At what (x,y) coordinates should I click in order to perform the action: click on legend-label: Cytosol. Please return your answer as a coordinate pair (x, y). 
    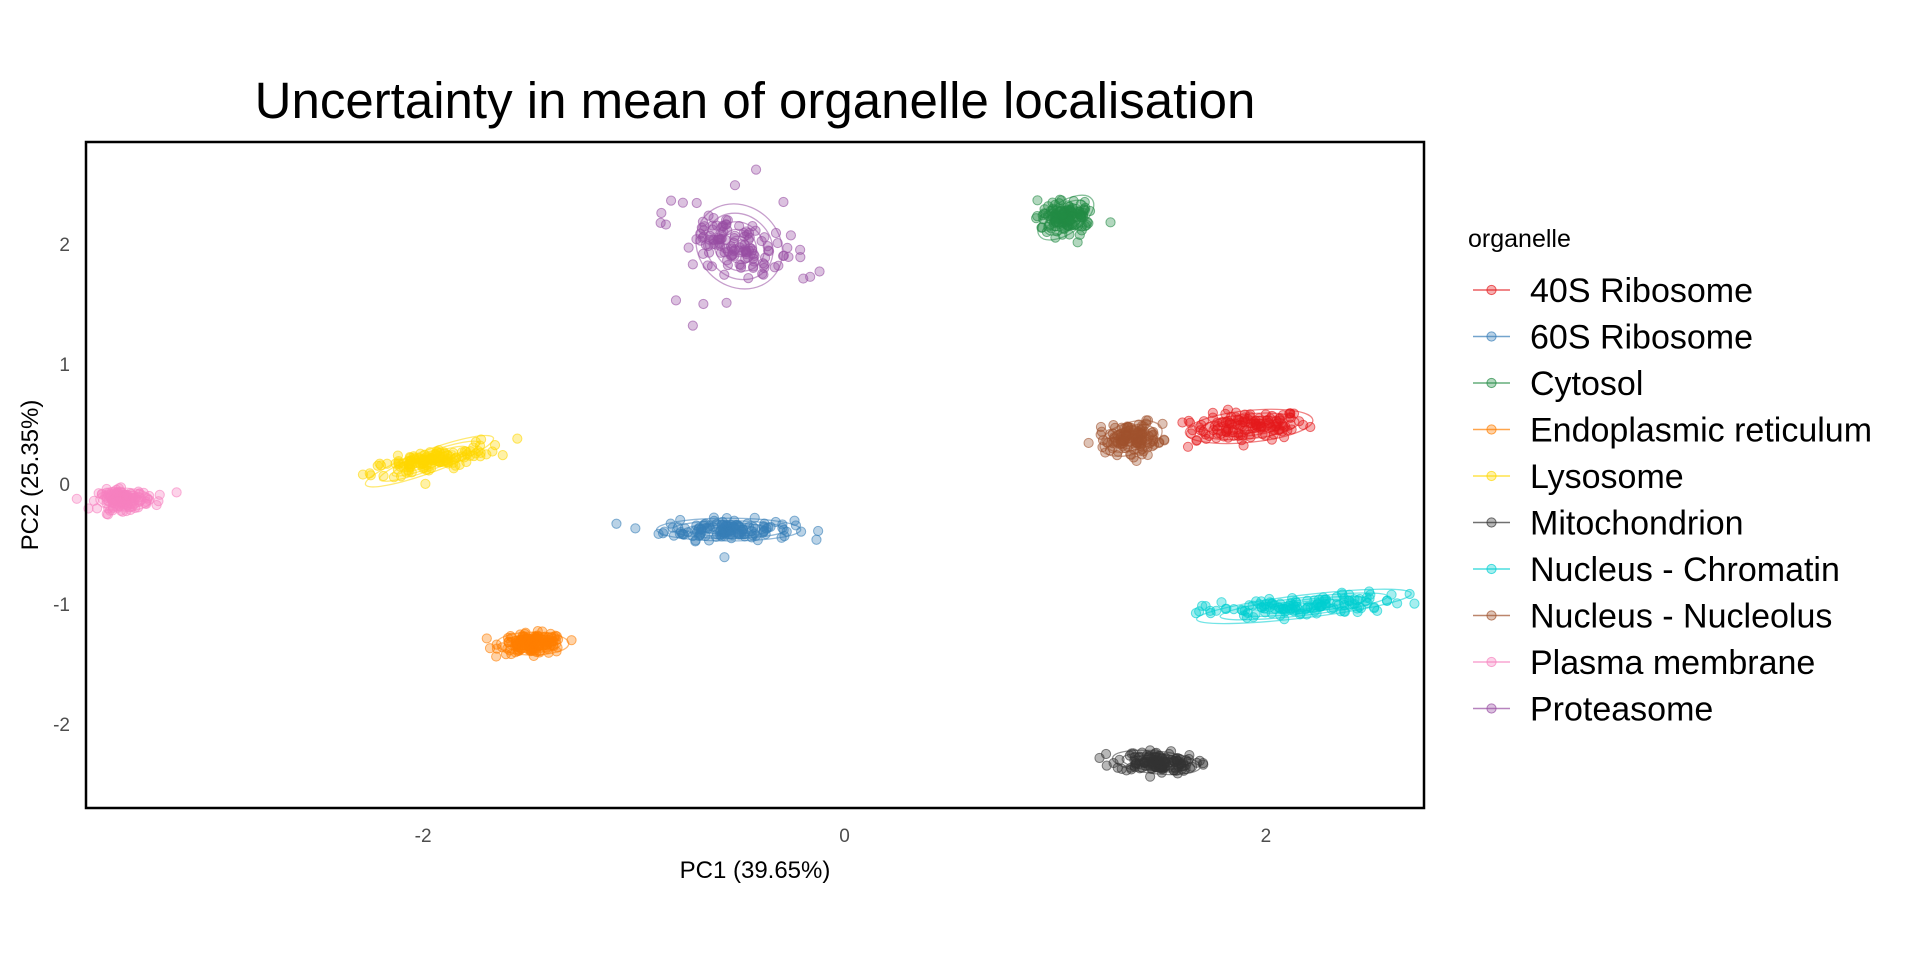
    Looking at the image, I should click on (1586, 384).